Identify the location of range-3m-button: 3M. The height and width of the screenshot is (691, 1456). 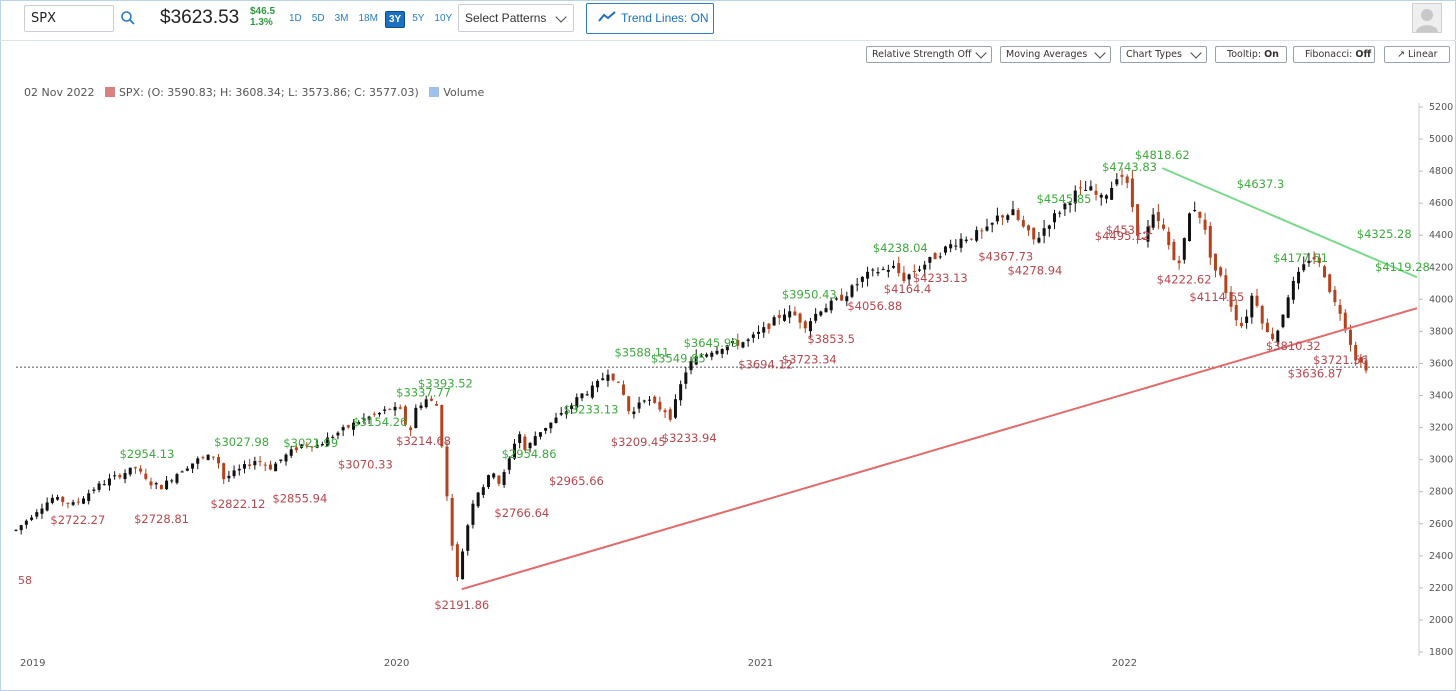
(341, 18).